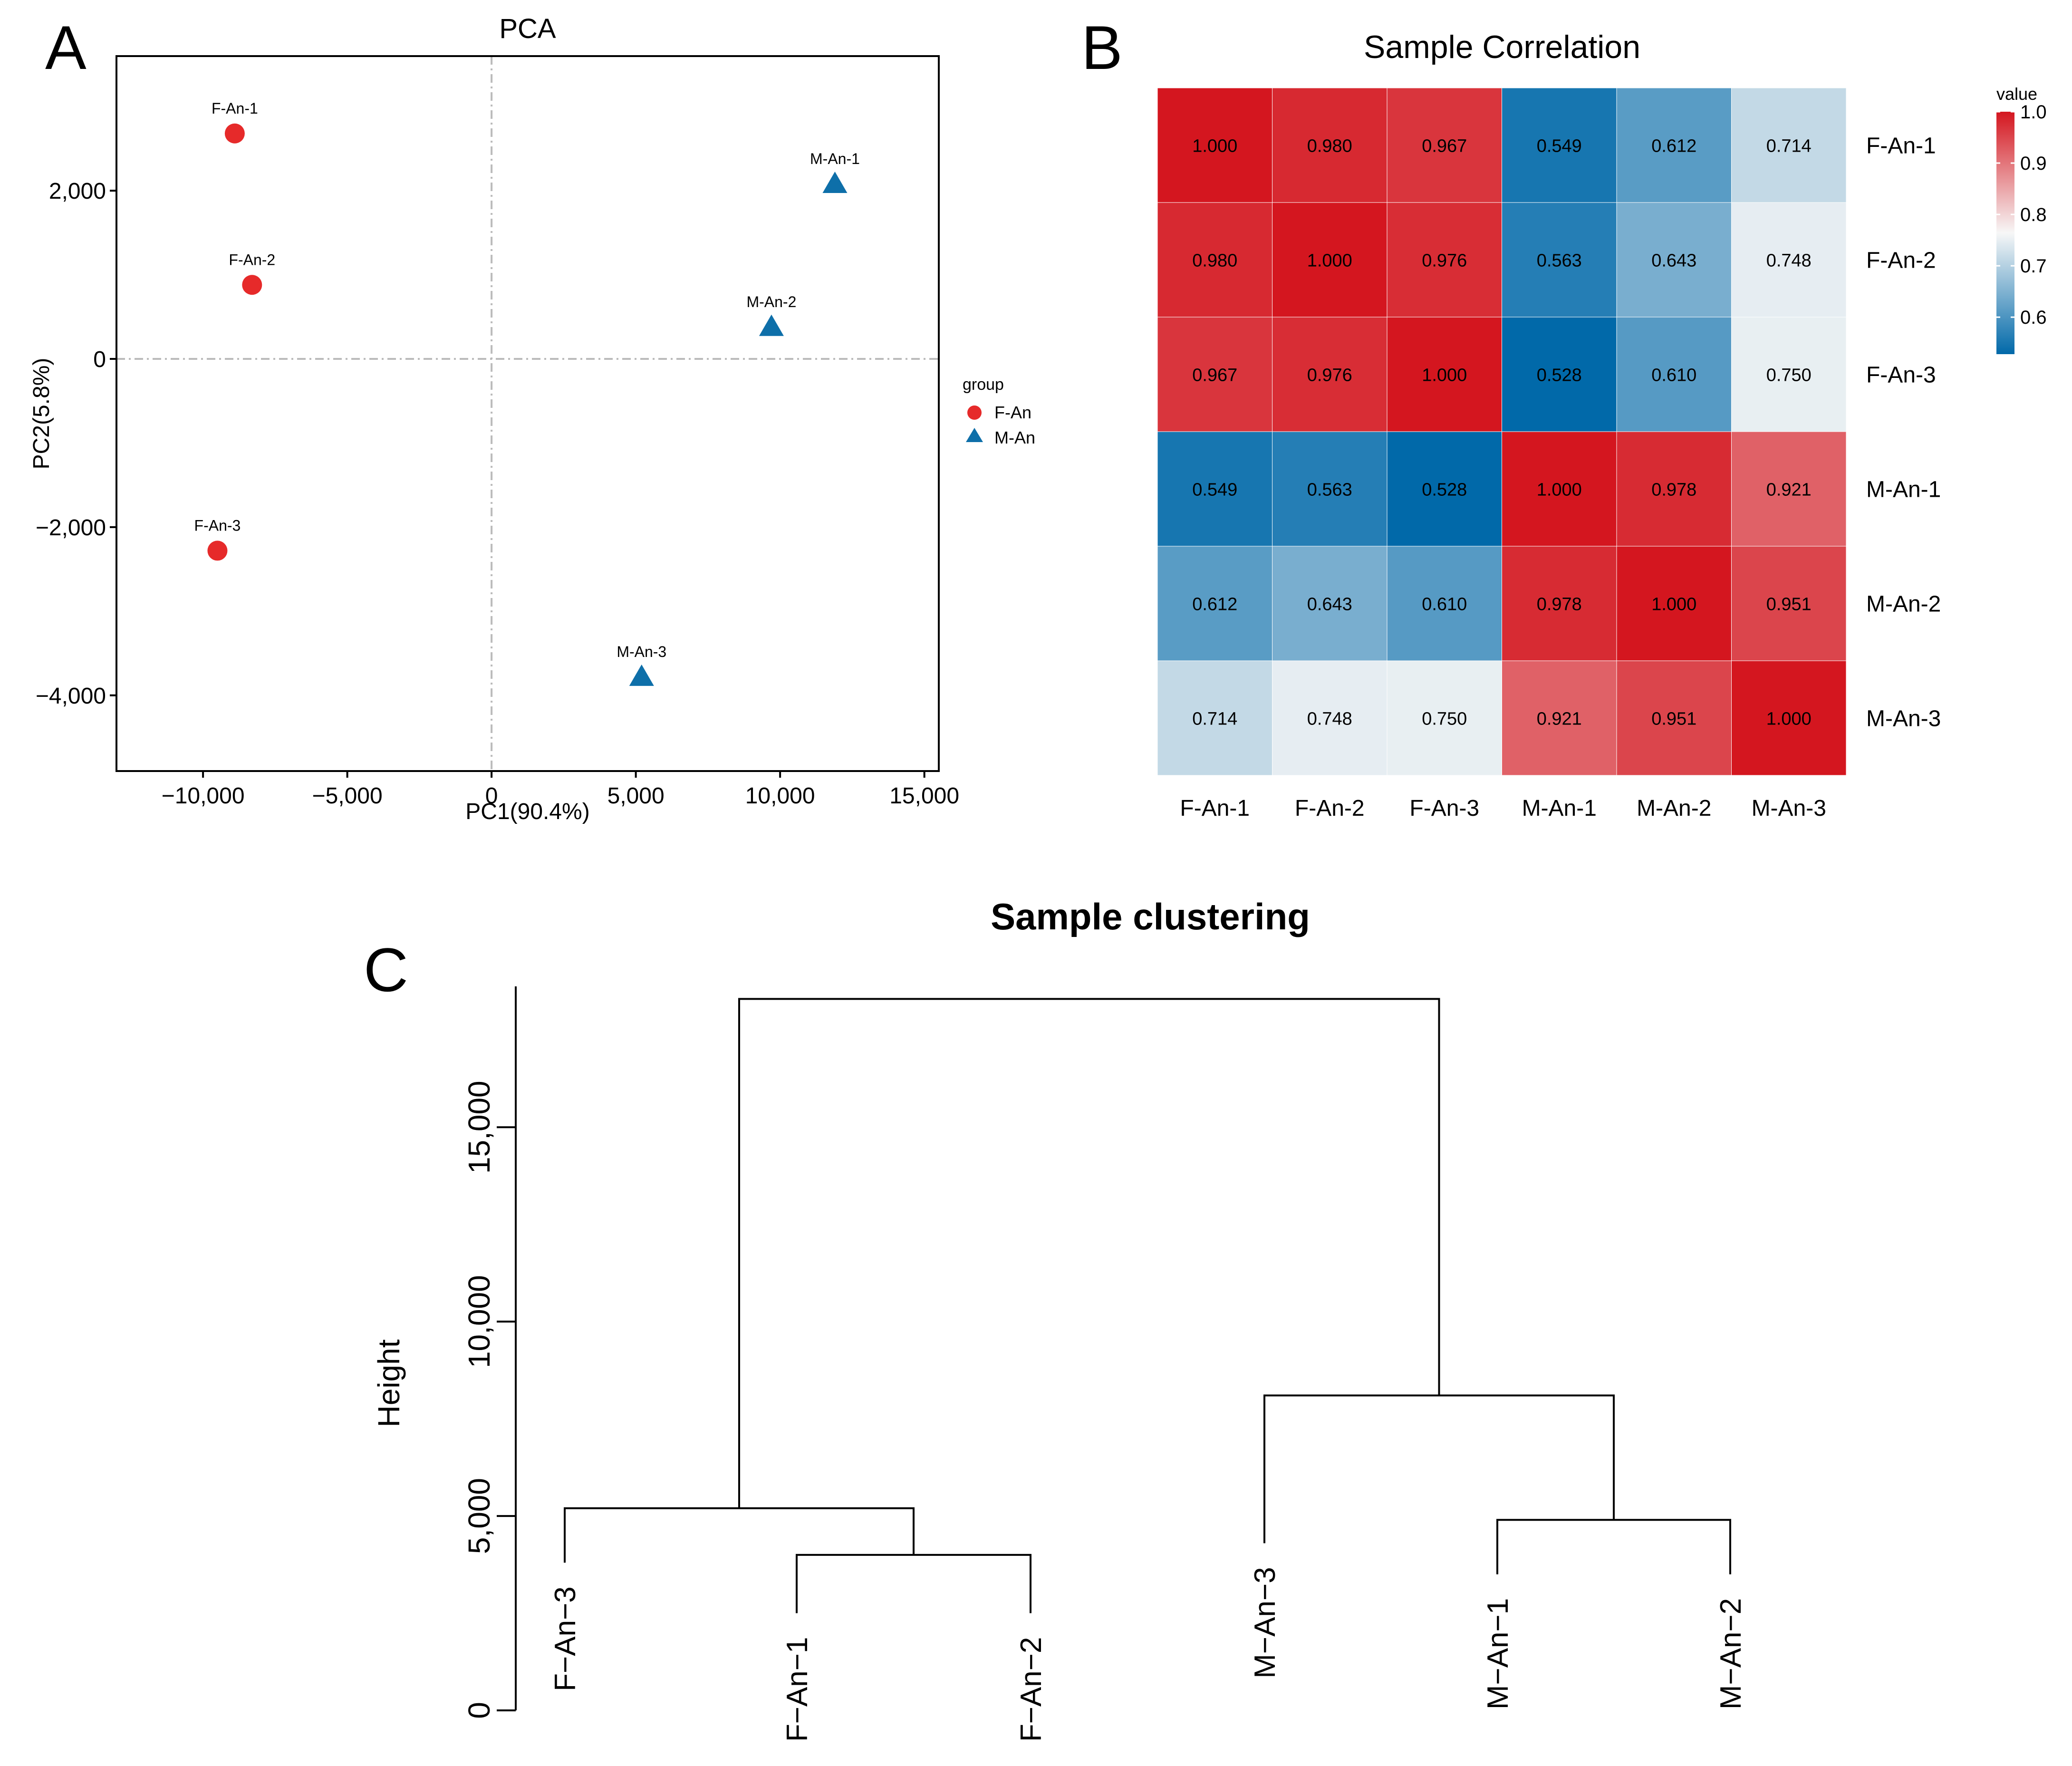 This screenshot has width=2072, height=1766. What do you see at coordinates (2033, 317) in the screenshot?
I see `colorbar-tick-label: 0.6` at bounding box center [2033, 317].